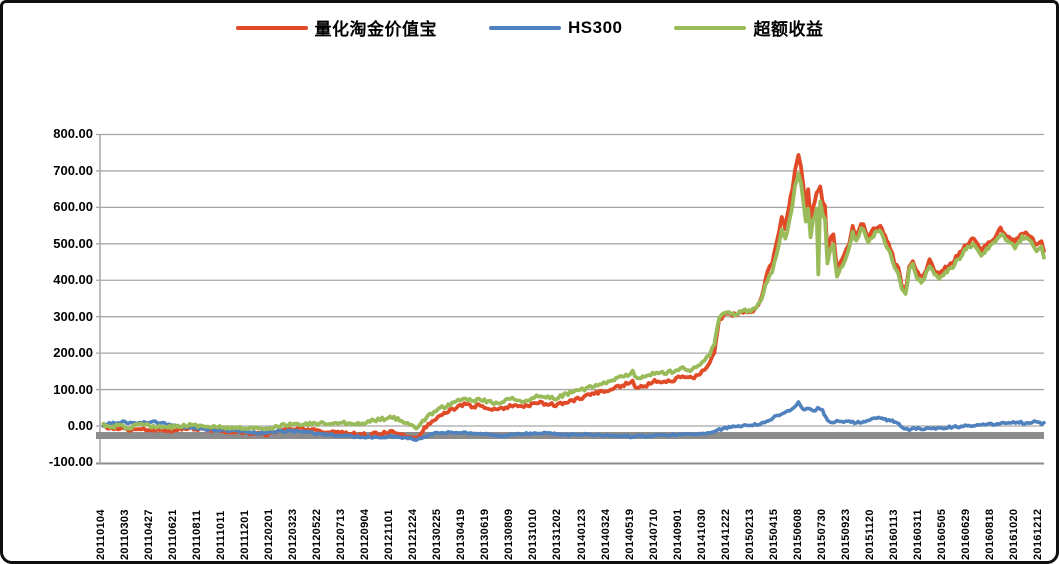 Image resolution: width=1059 pixels, height=564 pixels. Describe the element at coordinates (73, 243) in the screenshot. I see `y-tick-label: 500.00` at that location.